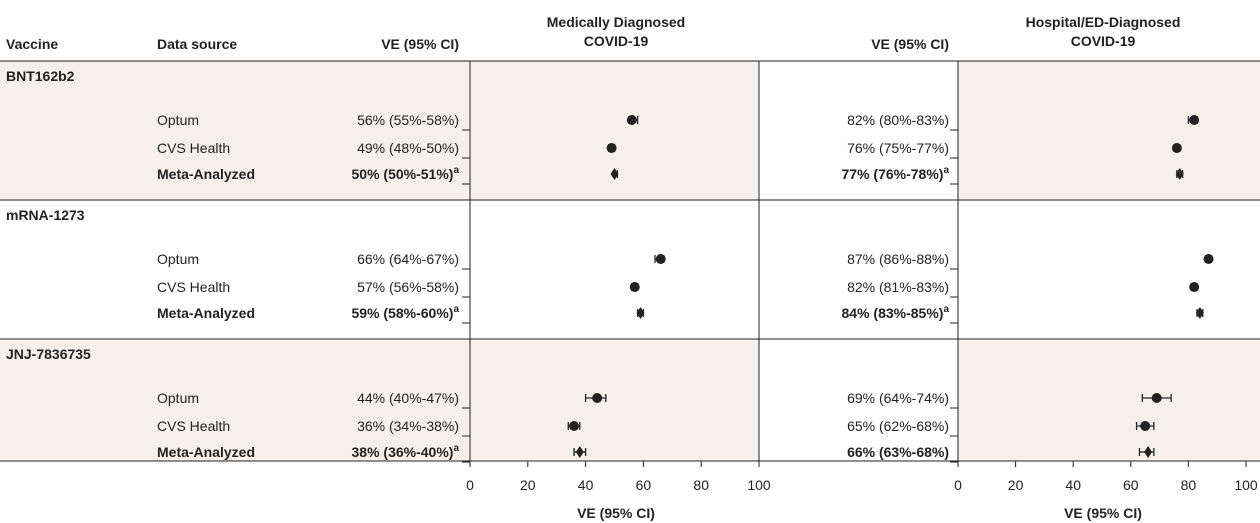  Describe the element at coordinates (898, 398) in the screenshot. I see `ve-value-hospital-diagnosed: 69% (64%-74%)` at that location.